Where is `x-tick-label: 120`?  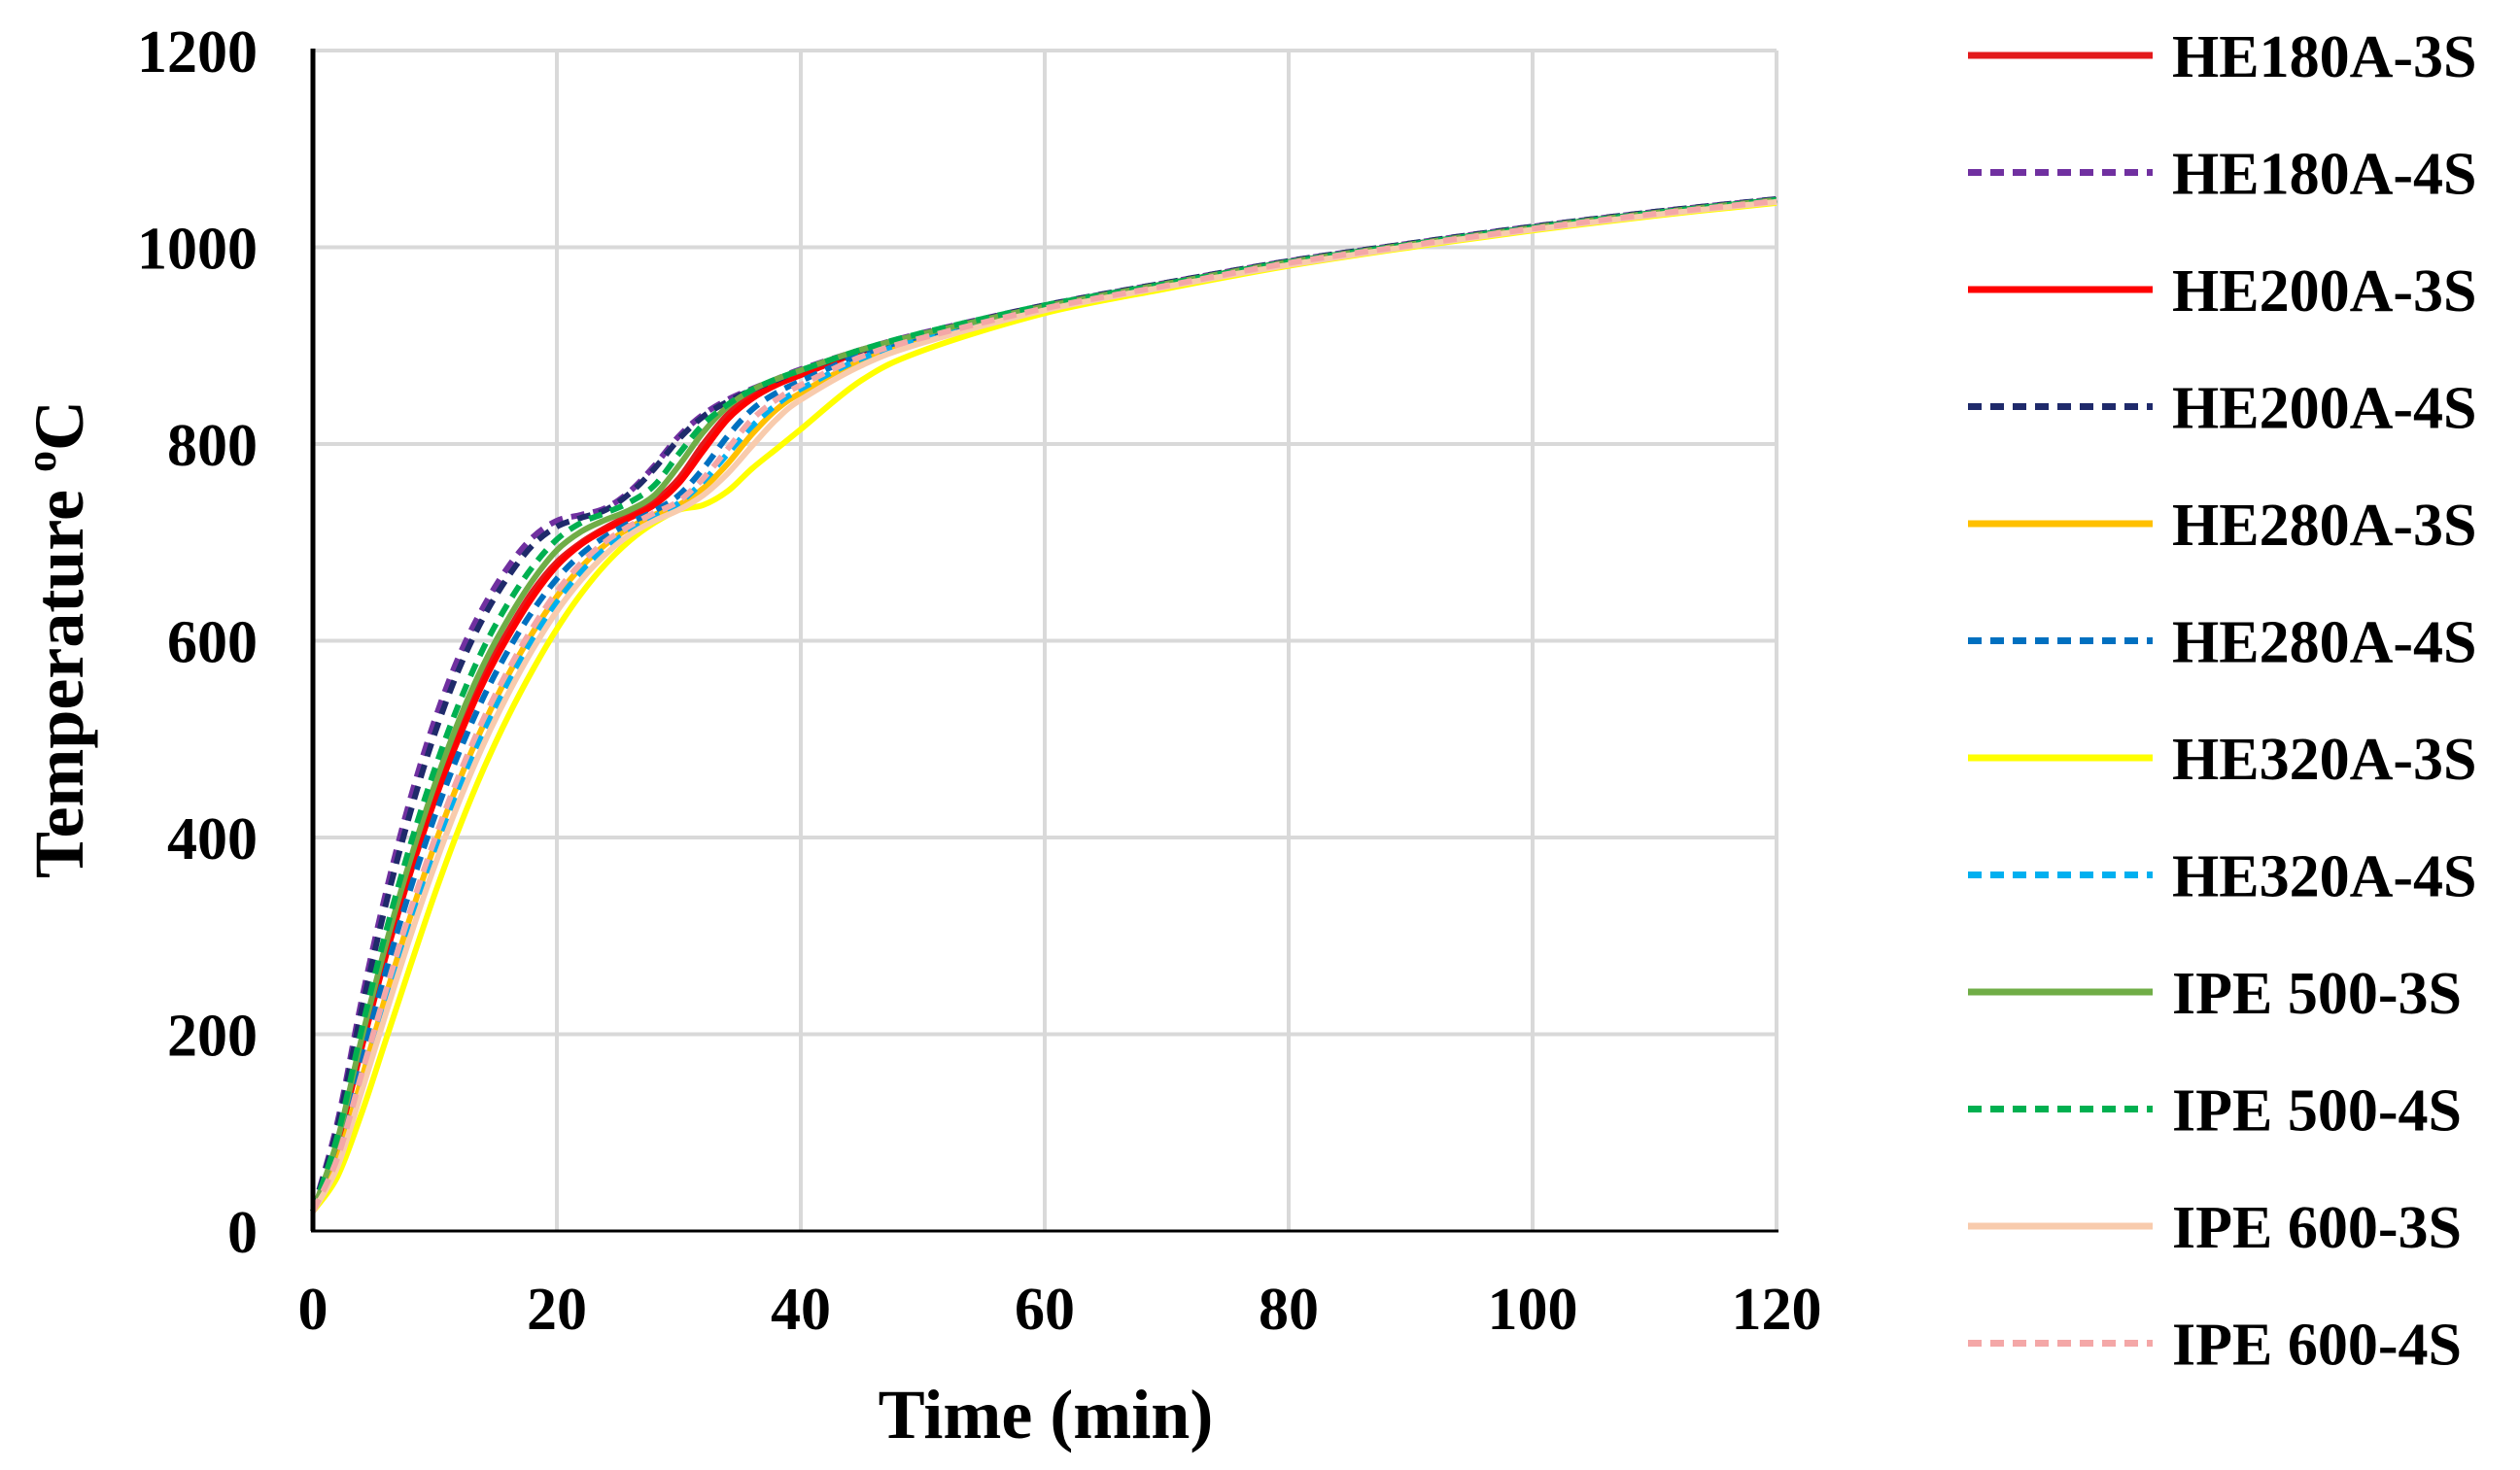
x-tick-label: 120 is located at coordinates (1777, 1310).